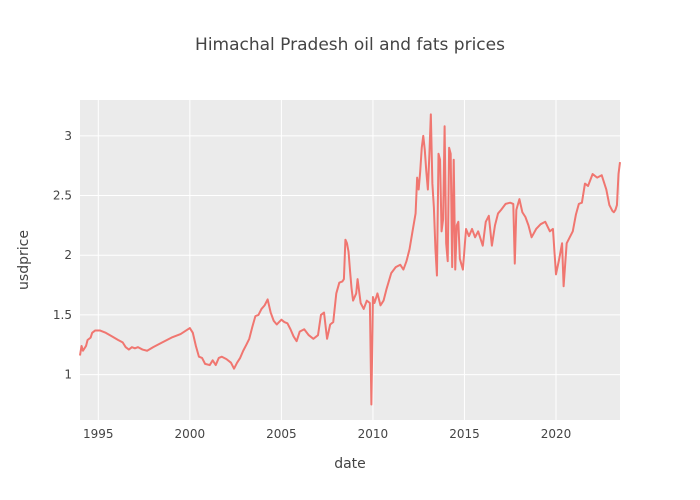 The height and width of the screenshot is (500, 700). Describe the element at coordinates (350, 45) in the screenshot. I see `chart-title: Himachal Pradesh oil and fats prices` at that location.